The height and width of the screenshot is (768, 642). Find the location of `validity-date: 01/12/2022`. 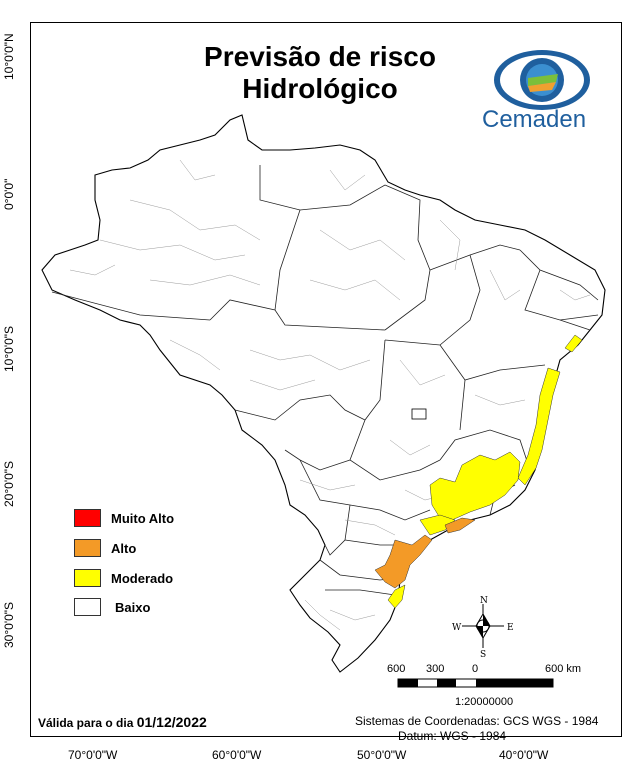

validity-date: 01/12/2022 is located at coordinates (171, 722).